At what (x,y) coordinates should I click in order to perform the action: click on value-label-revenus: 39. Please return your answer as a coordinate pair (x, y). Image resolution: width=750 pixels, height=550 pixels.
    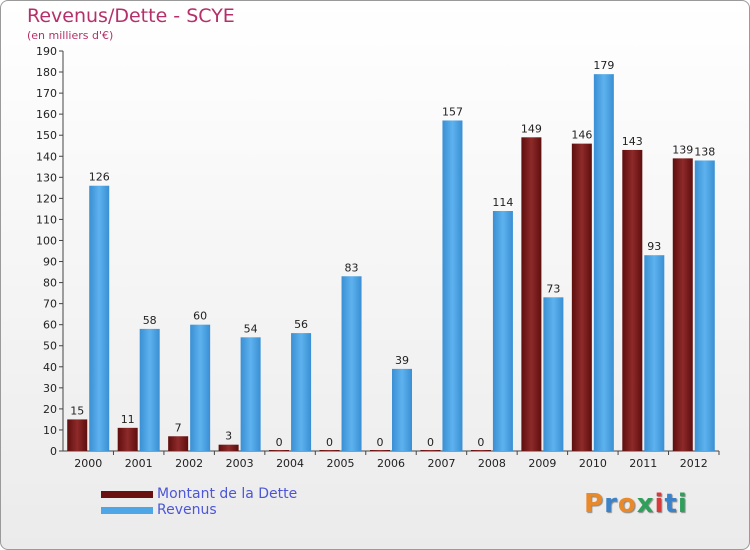
    Looking at the image, I should click on (402, 360).